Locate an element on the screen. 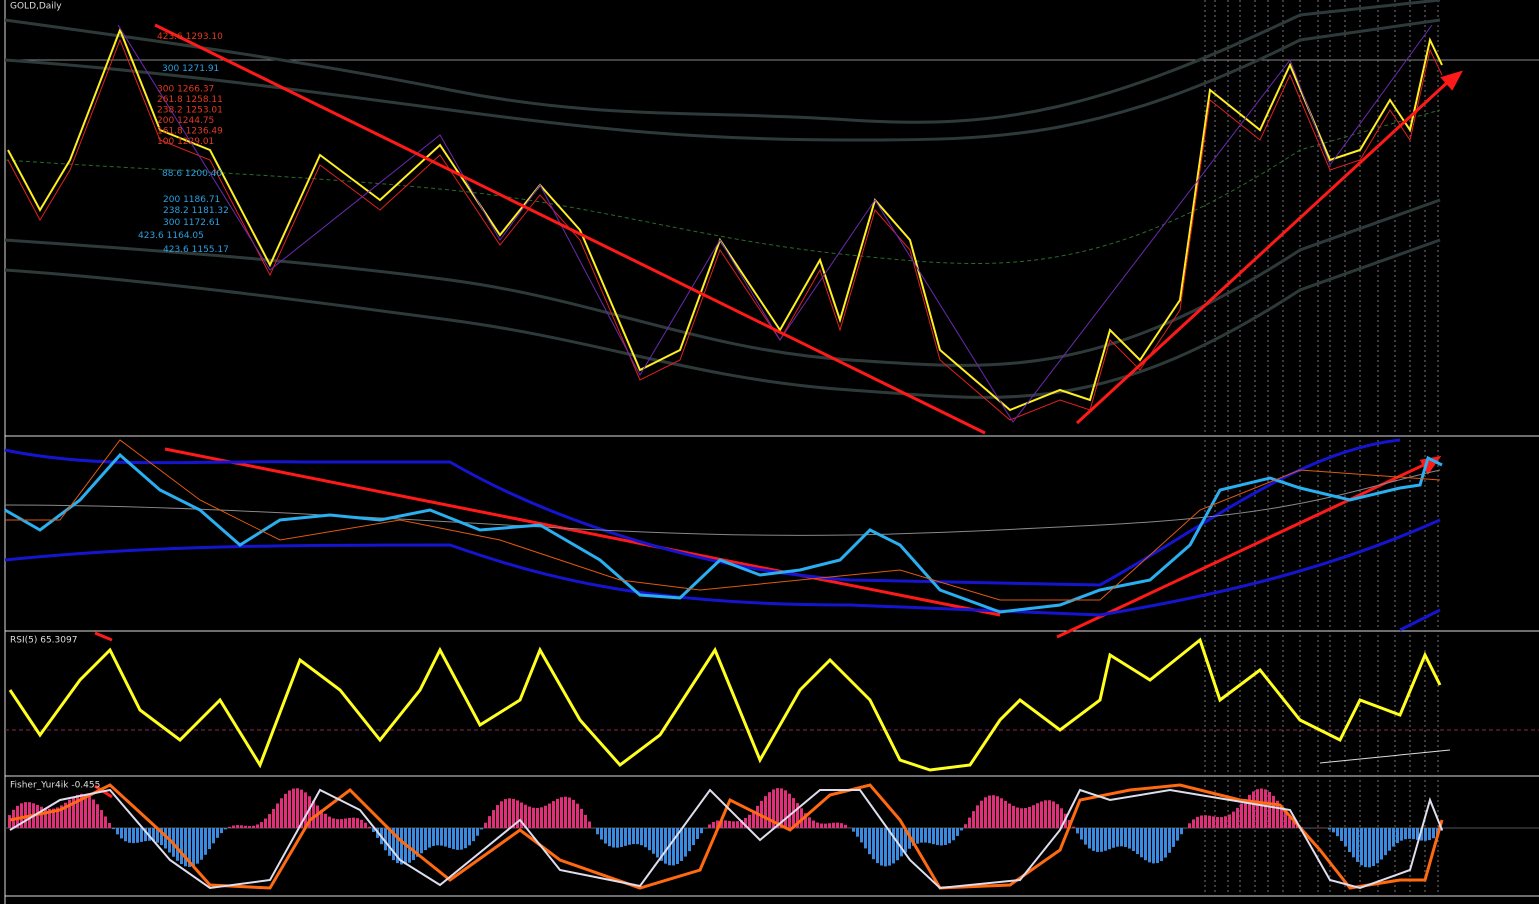 This screenshot has height=904, width=1539. fib-price: 1200.40 is located at coordinates (203, 174).